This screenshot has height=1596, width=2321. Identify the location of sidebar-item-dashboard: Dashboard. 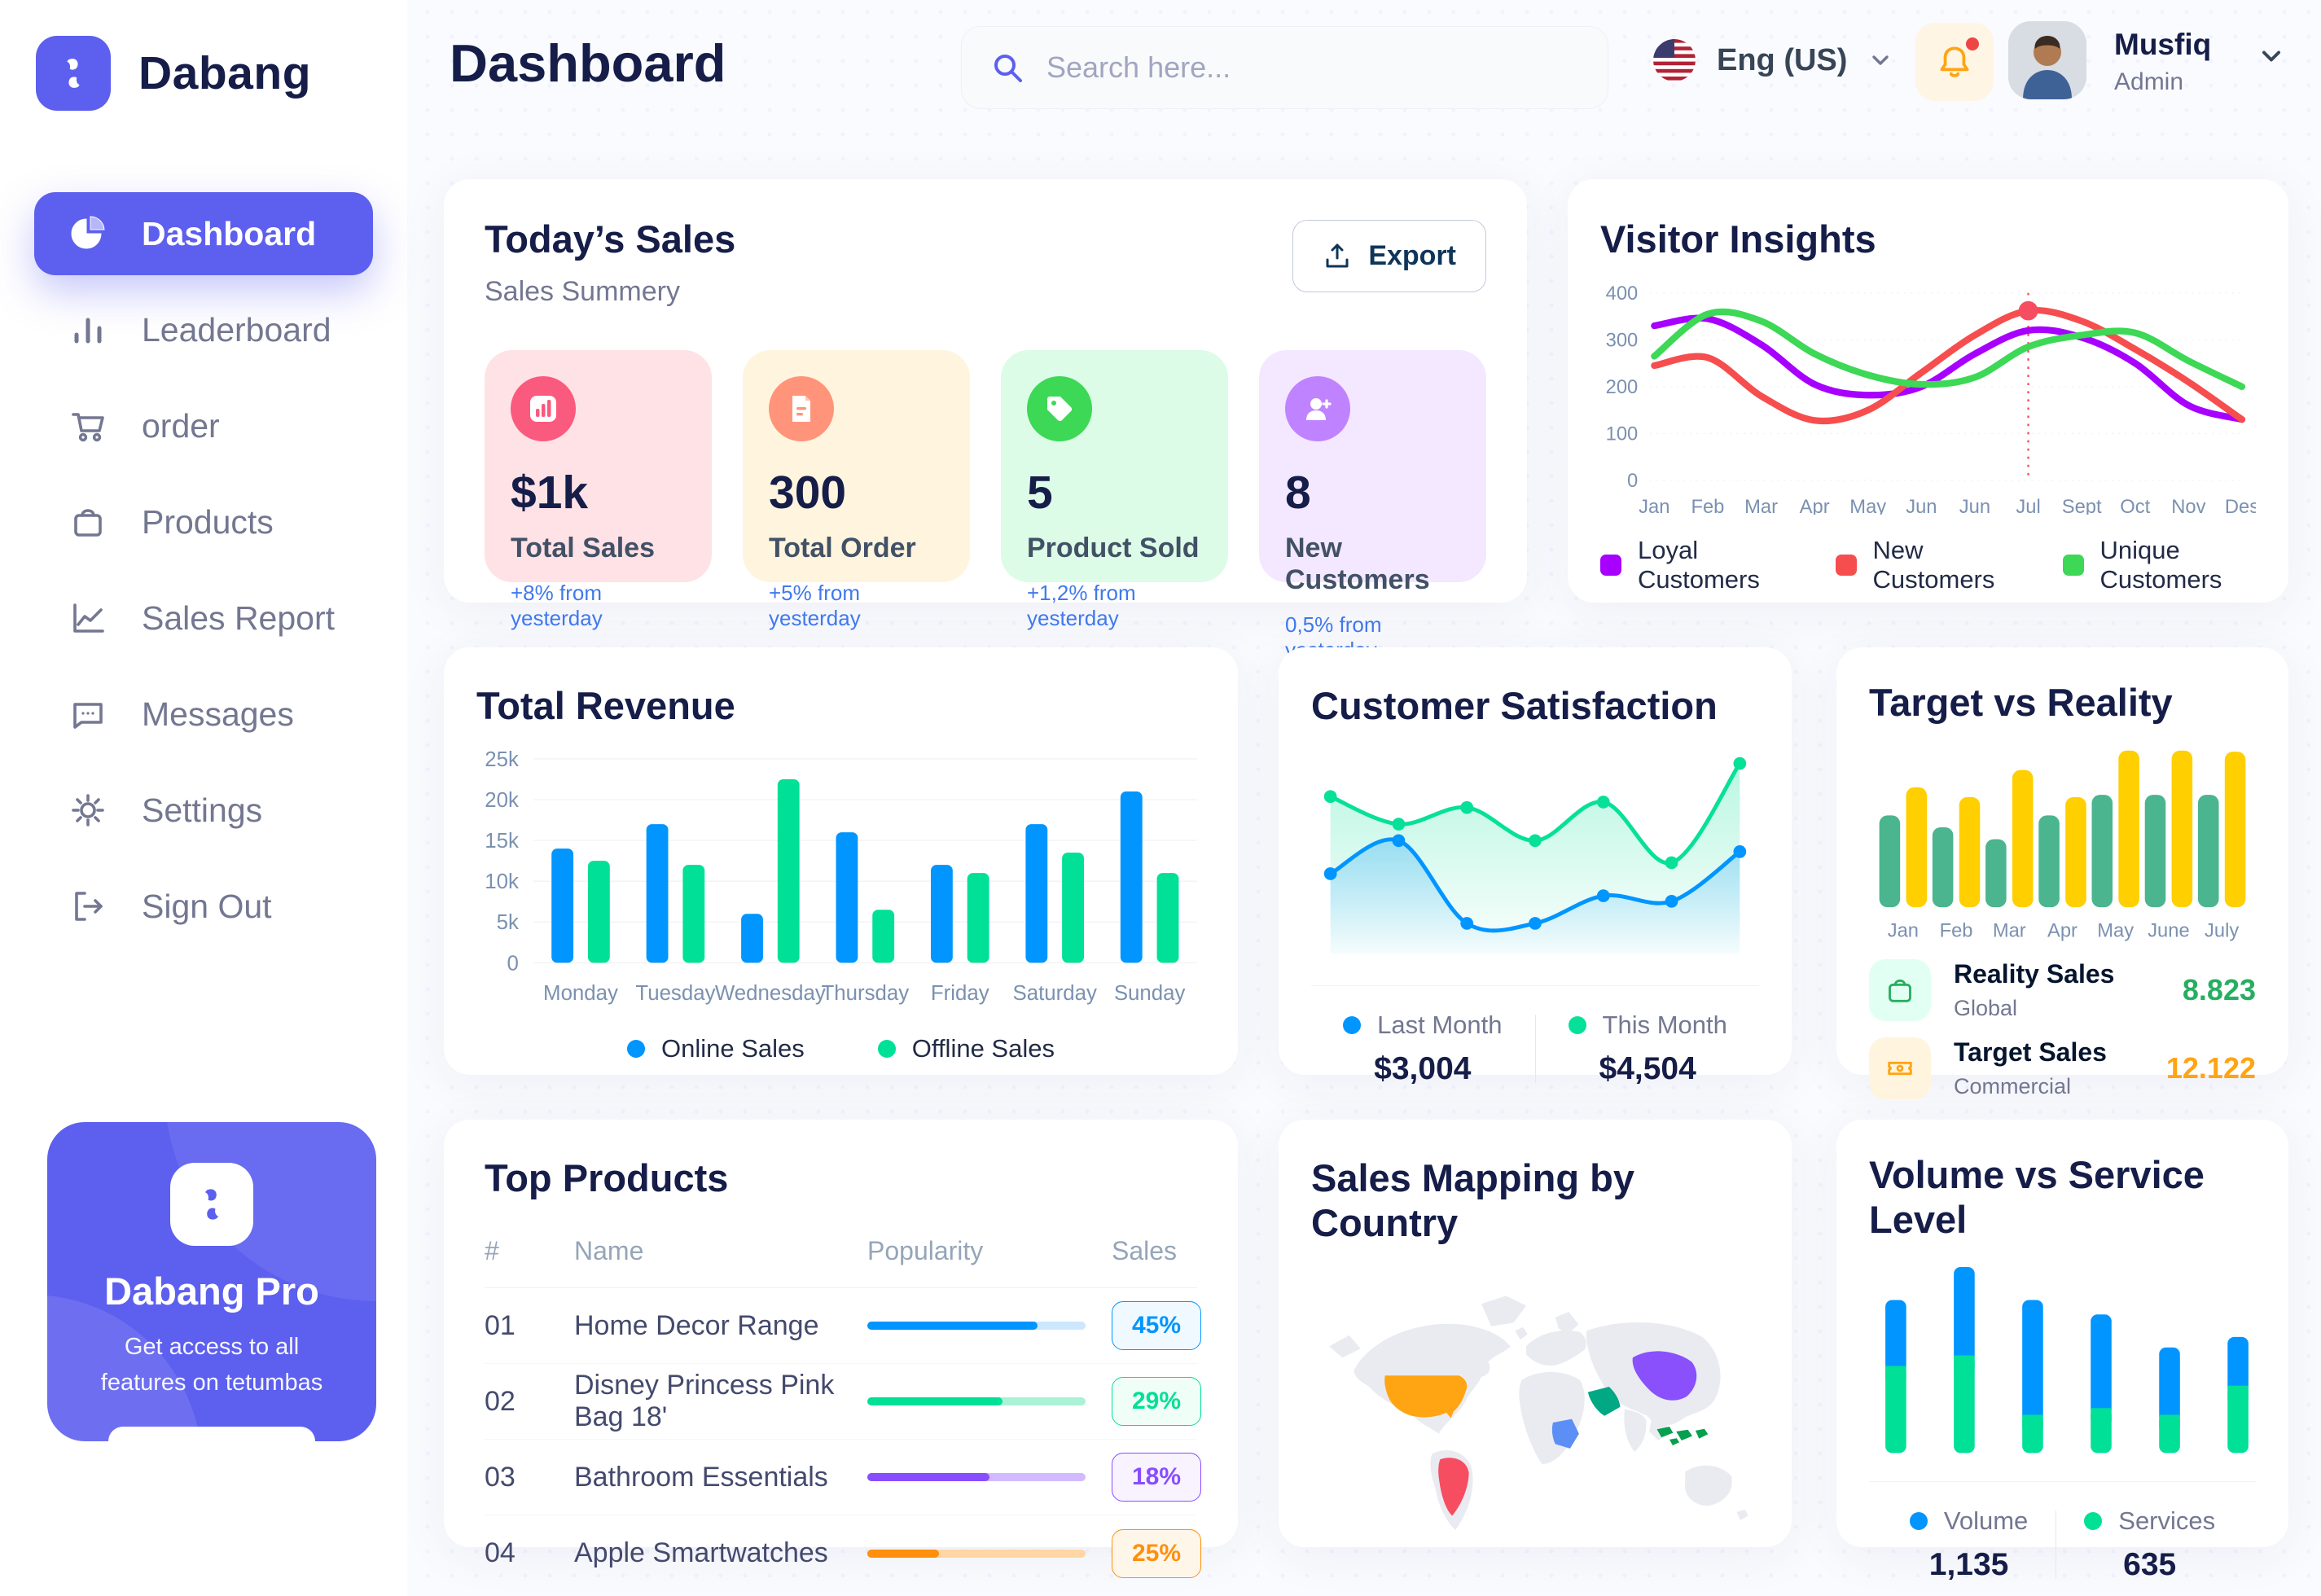
(203, 233).